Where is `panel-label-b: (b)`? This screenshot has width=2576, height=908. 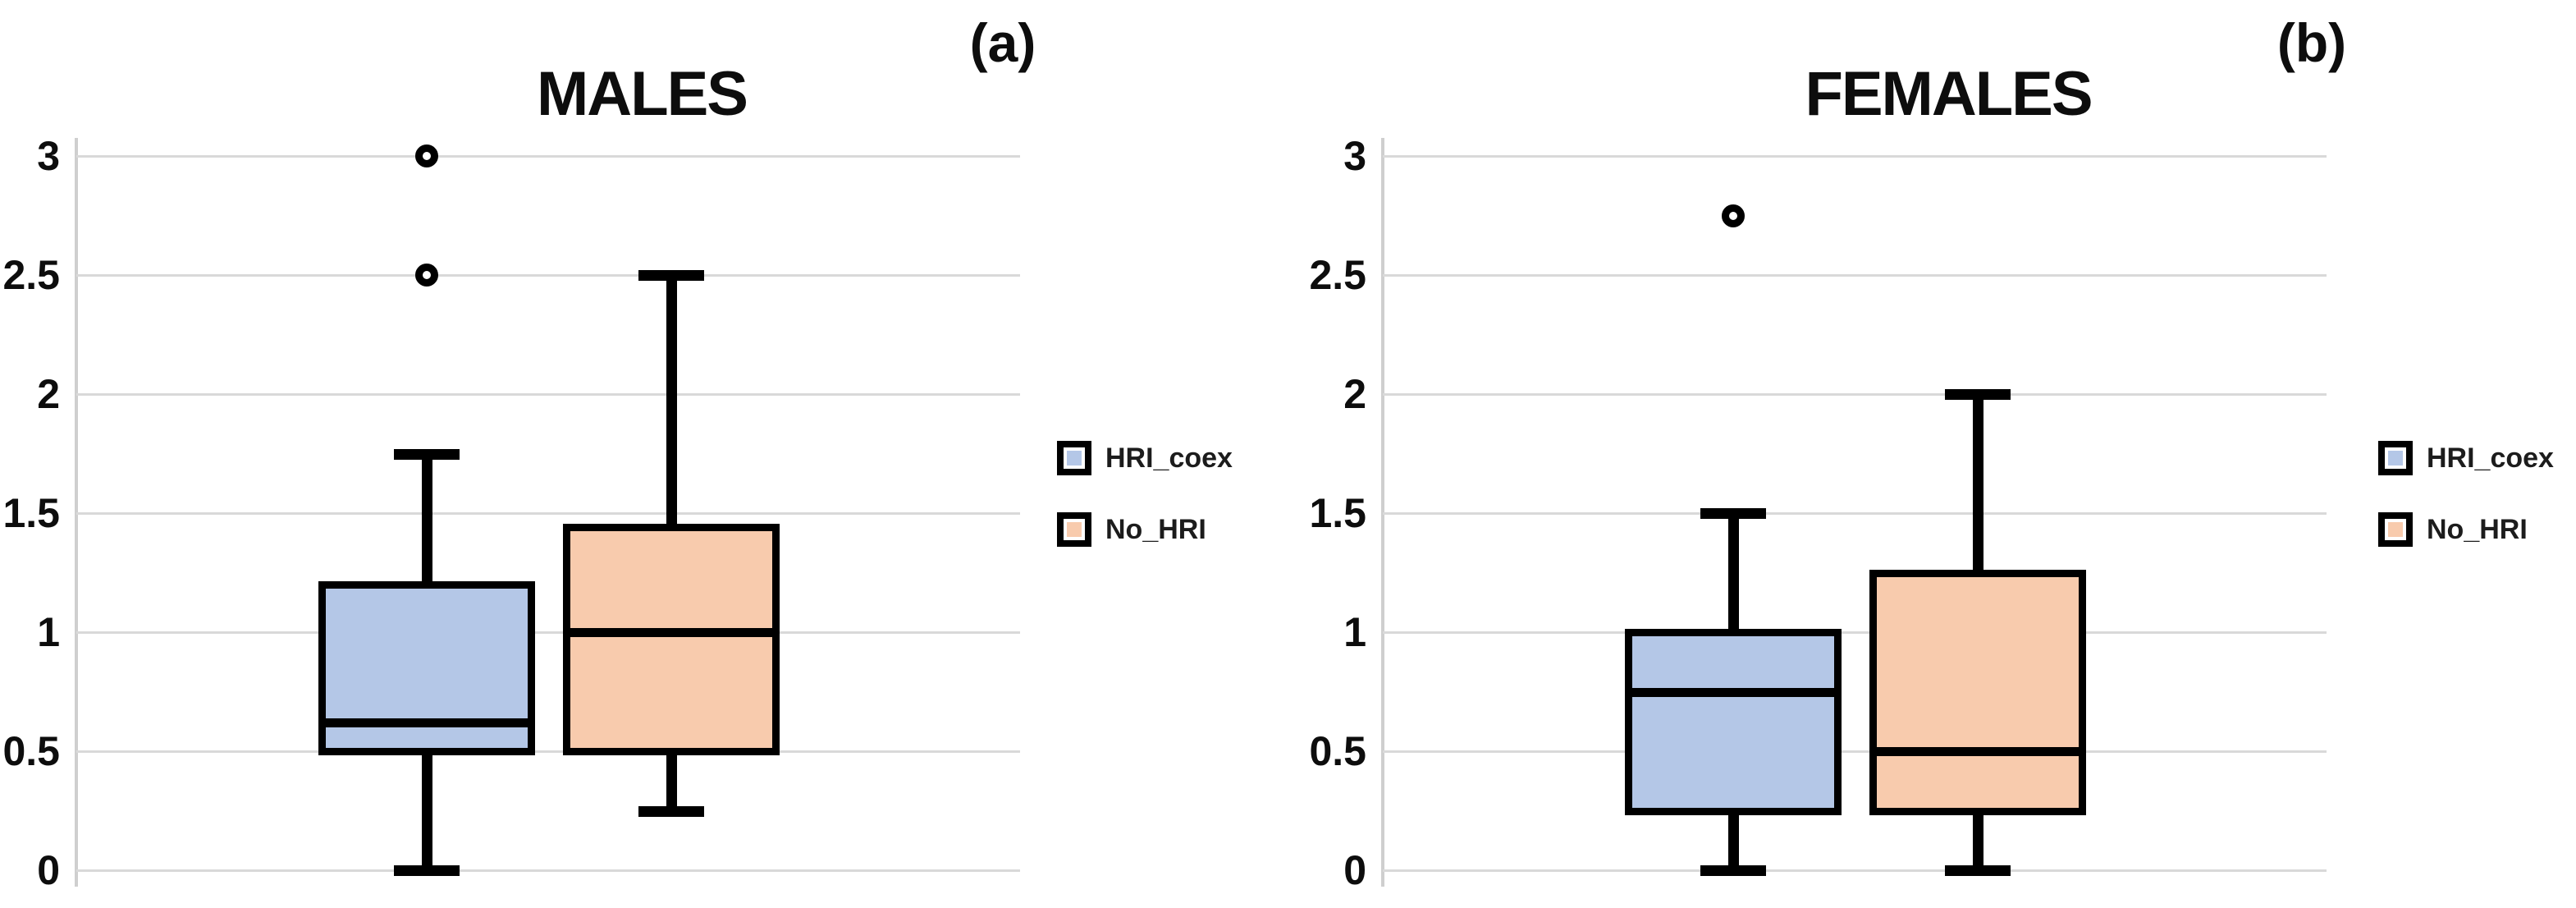 panel-label-b: (b) is located at coordinates (2311, 42).